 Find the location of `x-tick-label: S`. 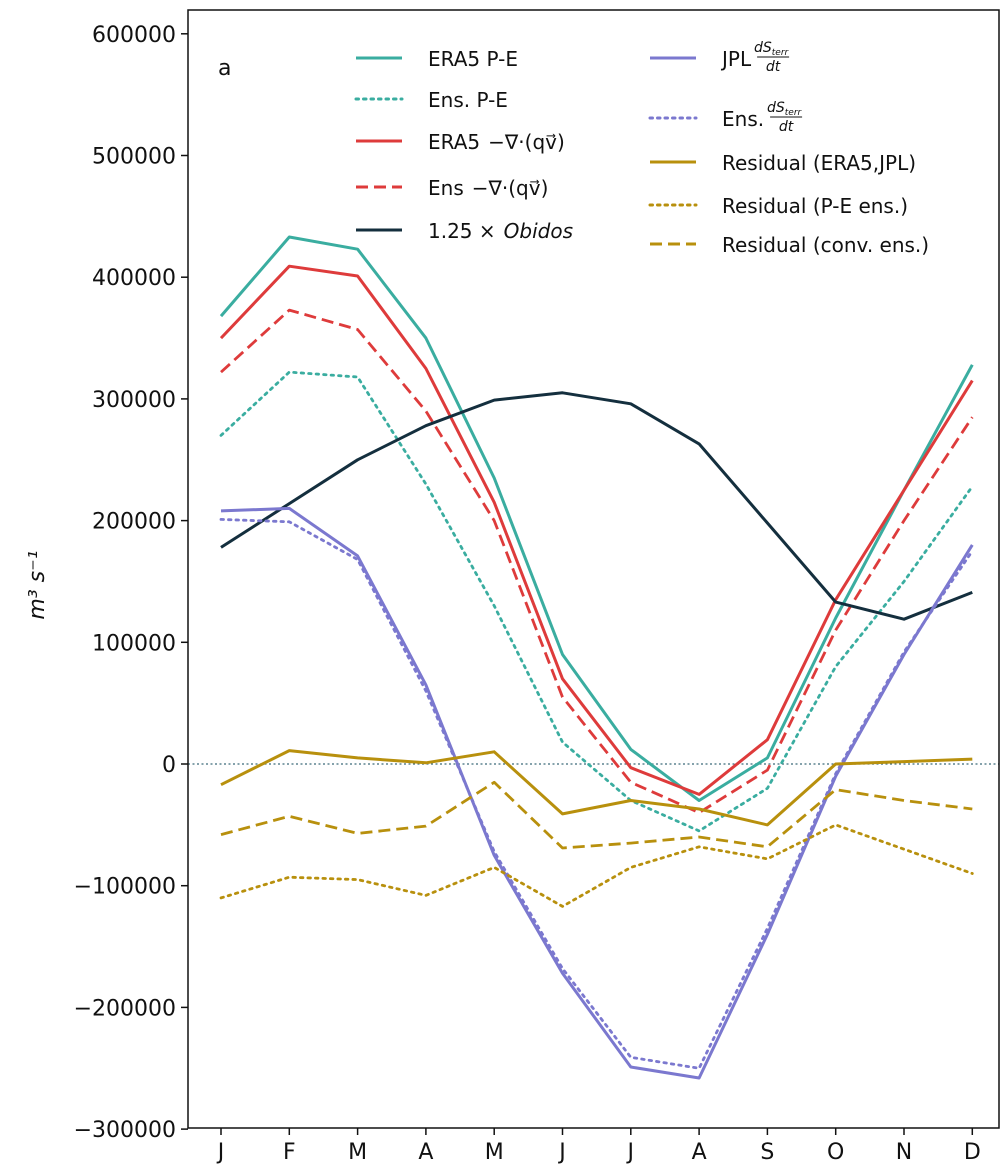

x-tick-label: S is located at coordinates (767, 1152).